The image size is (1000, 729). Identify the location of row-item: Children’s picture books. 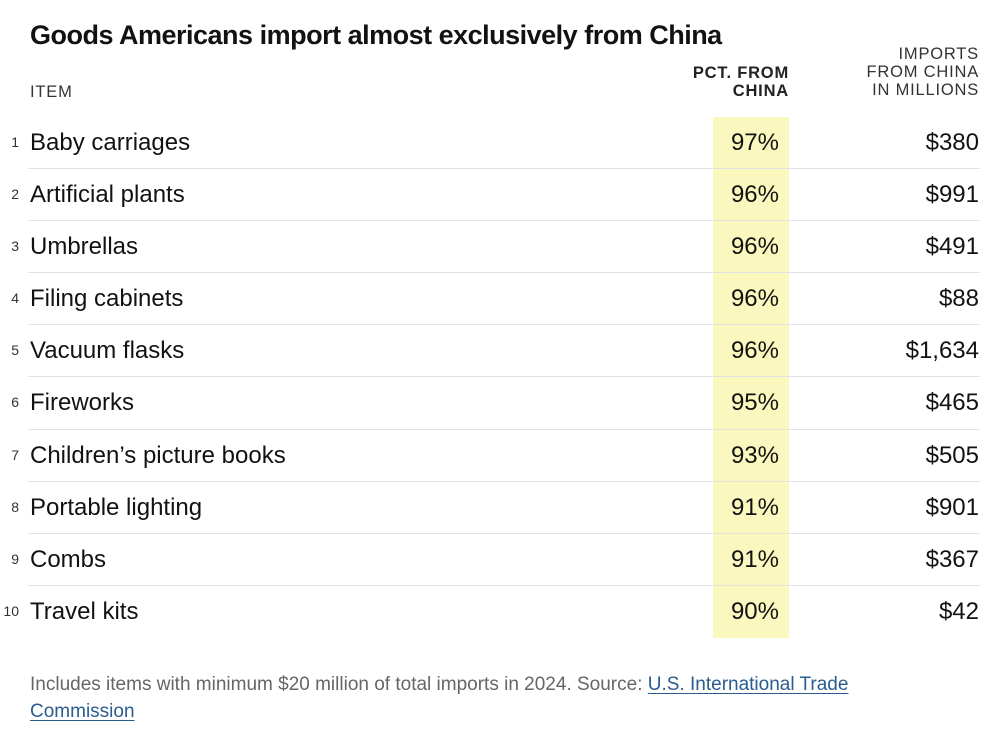
(158, 455).